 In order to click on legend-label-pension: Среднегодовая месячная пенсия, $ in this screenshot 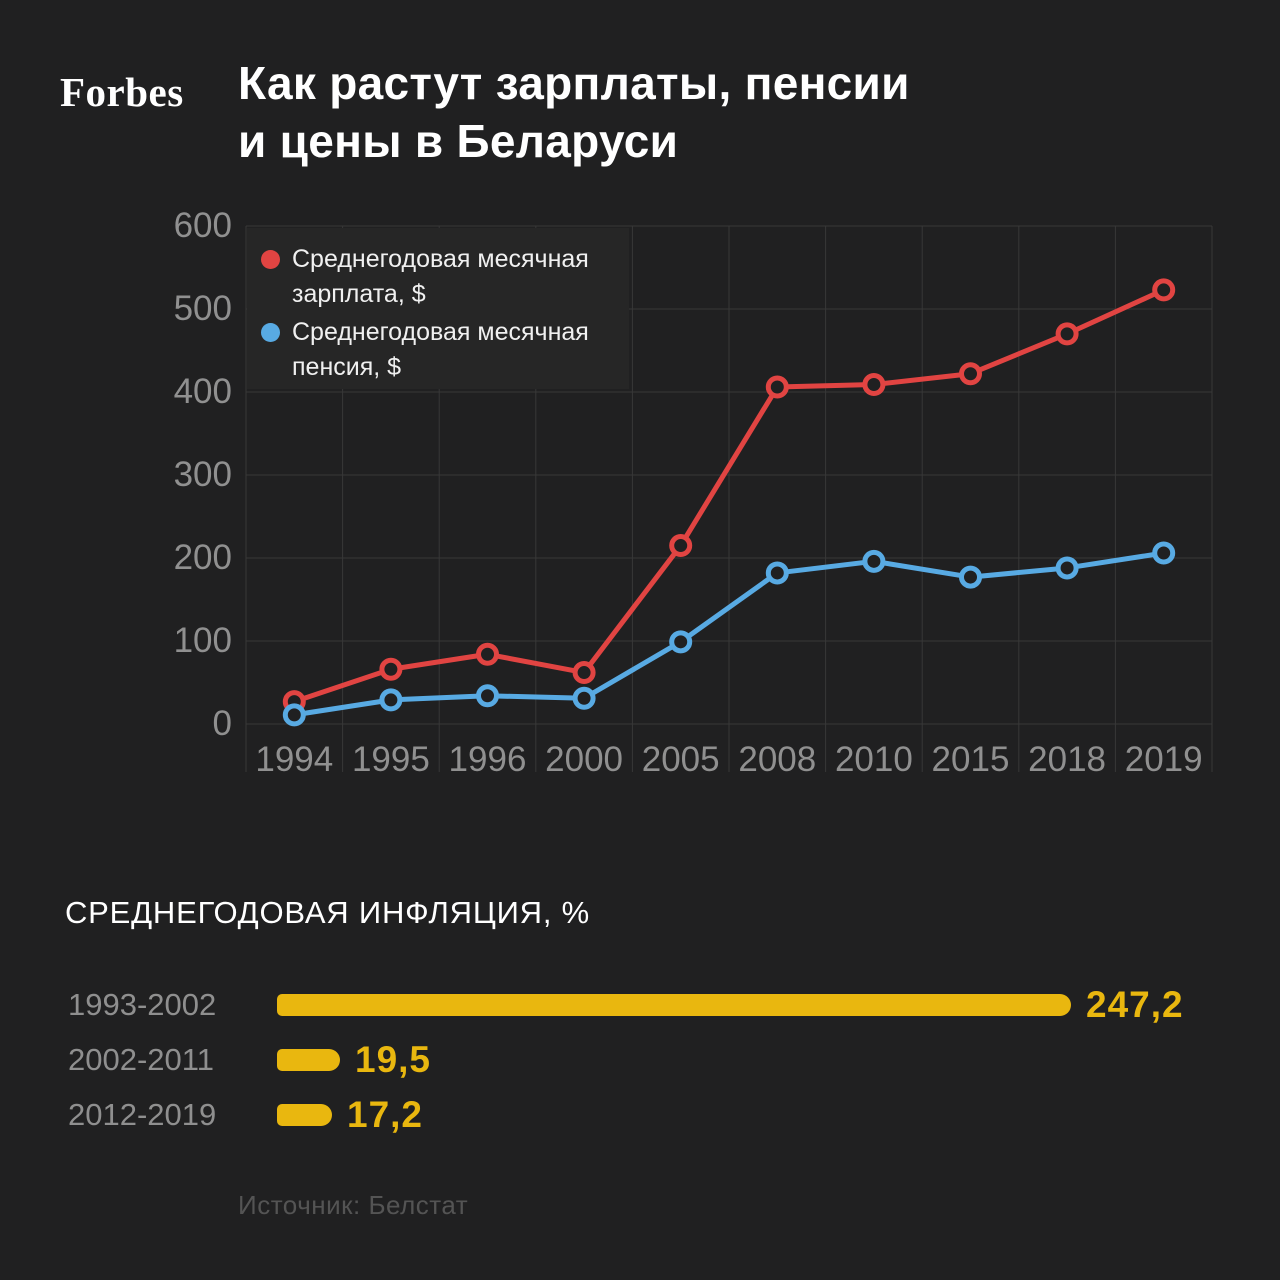, I will do `click(440, 349)`.